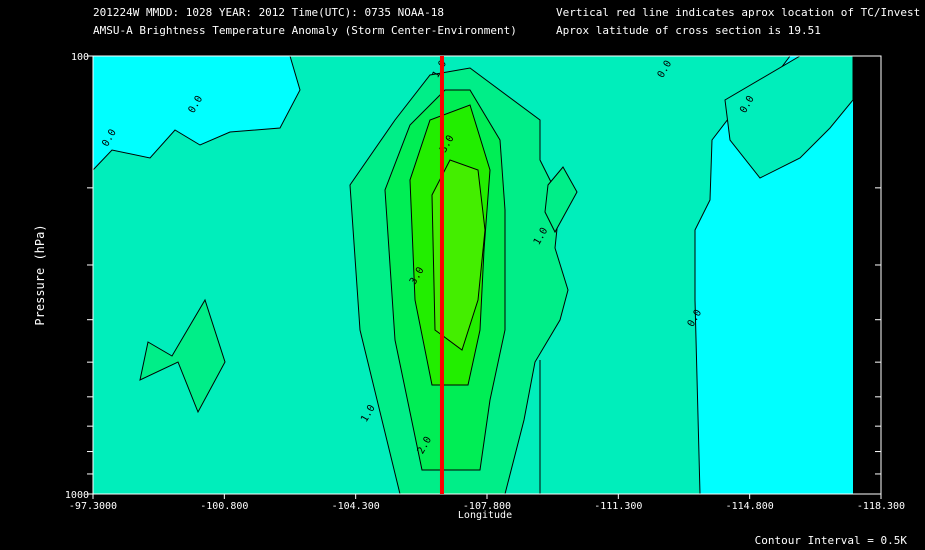 The image size is (925, 550). What do you see at coordinates (561, 200) in the screenshot?
I see `field-level-1-east` at bounding box center [561, 200].